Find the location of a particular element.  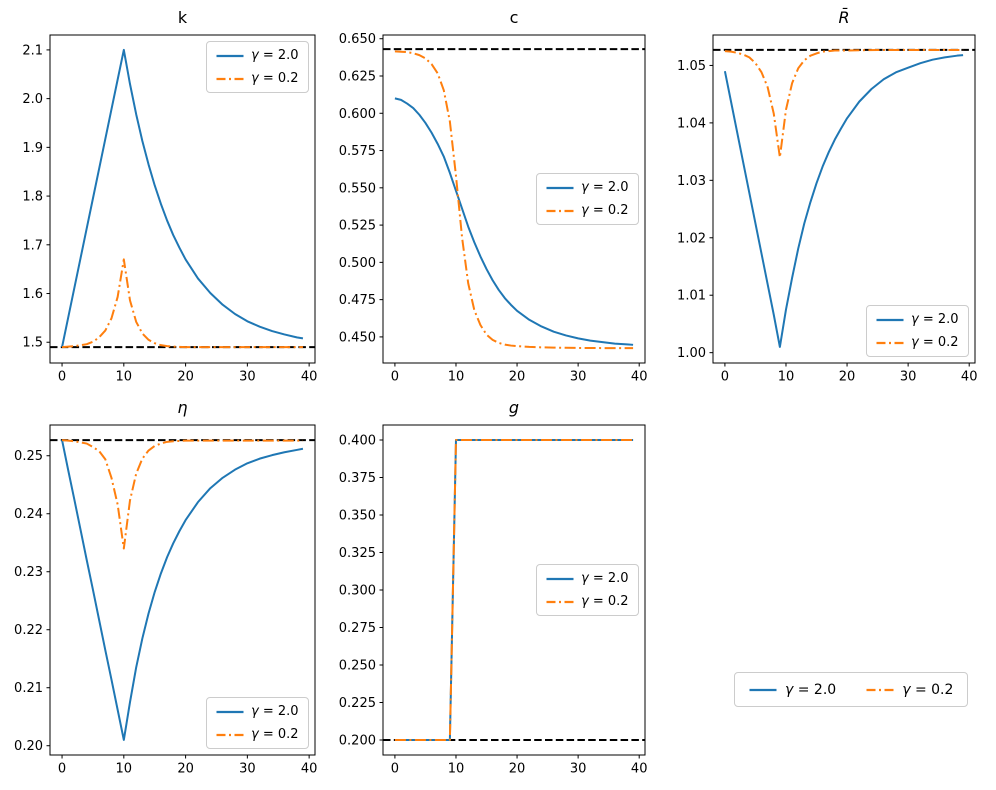

y-tick-label: 0.300 is located at coordinates (357, 591).